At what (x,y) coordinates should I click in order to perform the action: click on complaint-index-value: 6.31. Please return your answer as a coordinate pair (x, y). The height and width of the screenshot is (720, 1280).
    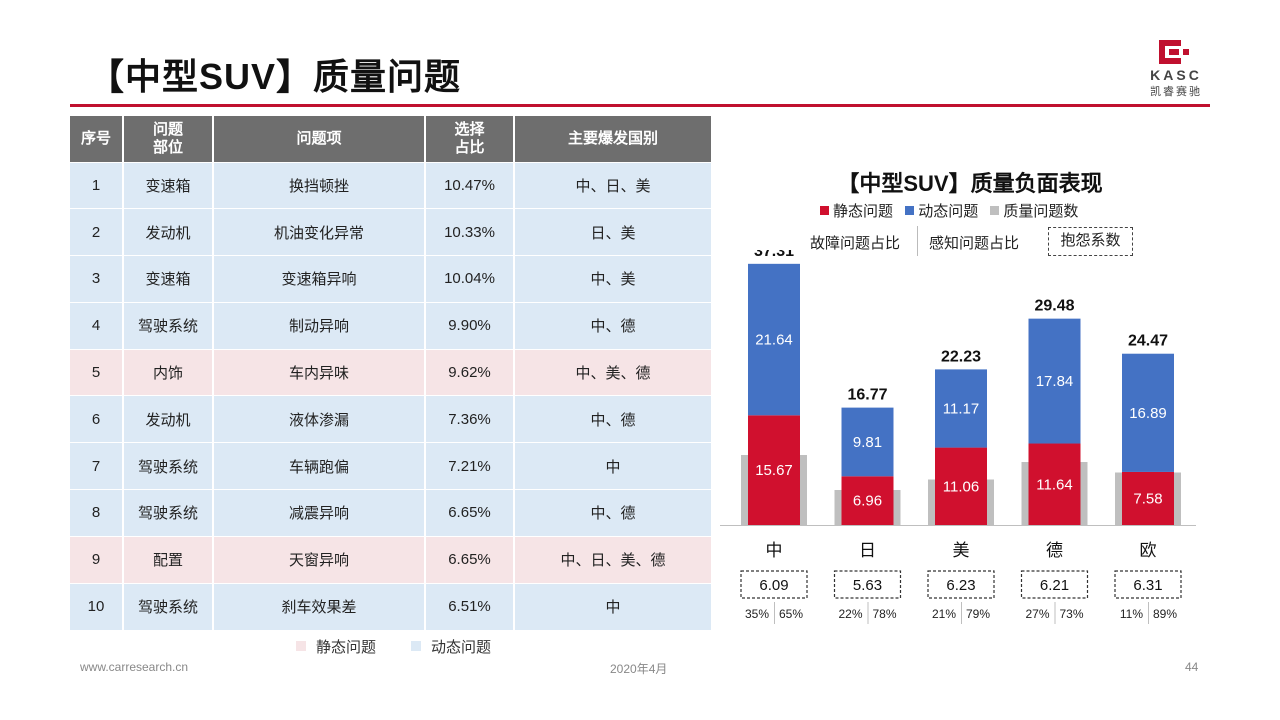
    Looking at the image, I should click on (1147, 585).